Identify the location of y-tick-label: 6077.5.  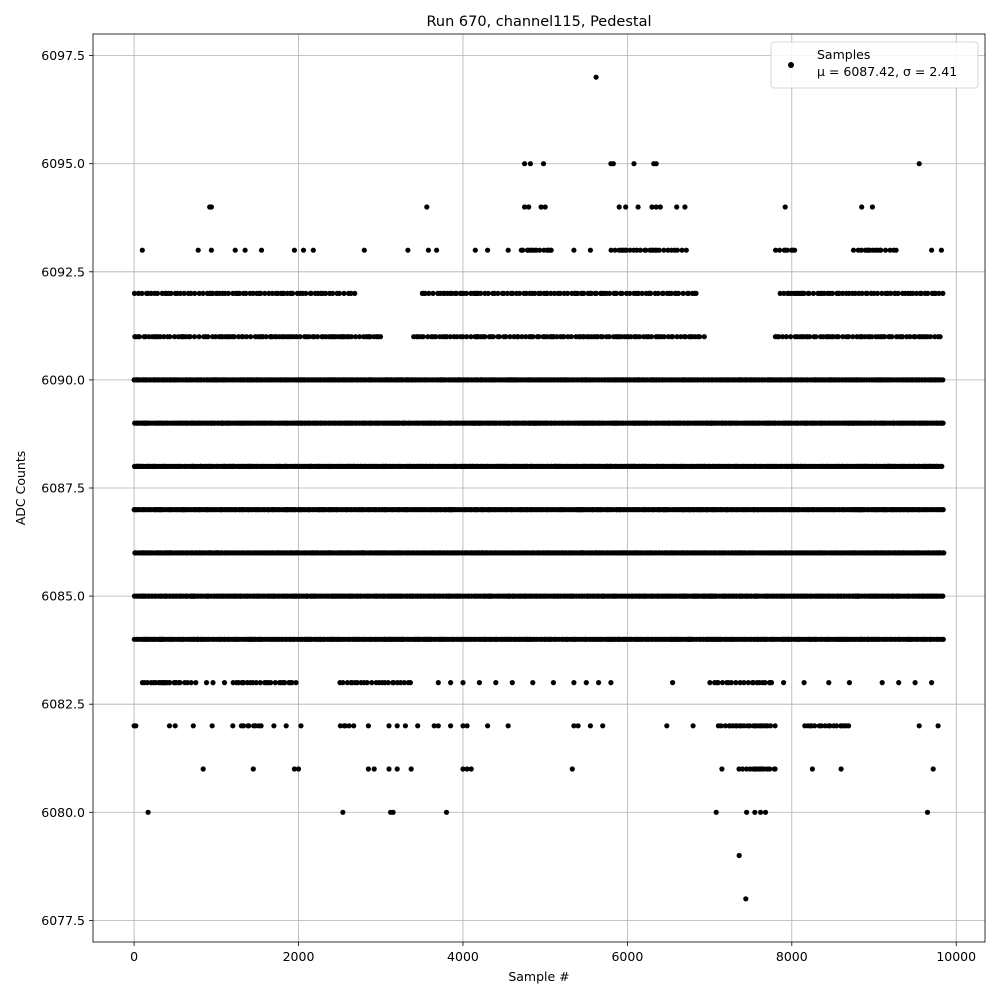
(63, 920).